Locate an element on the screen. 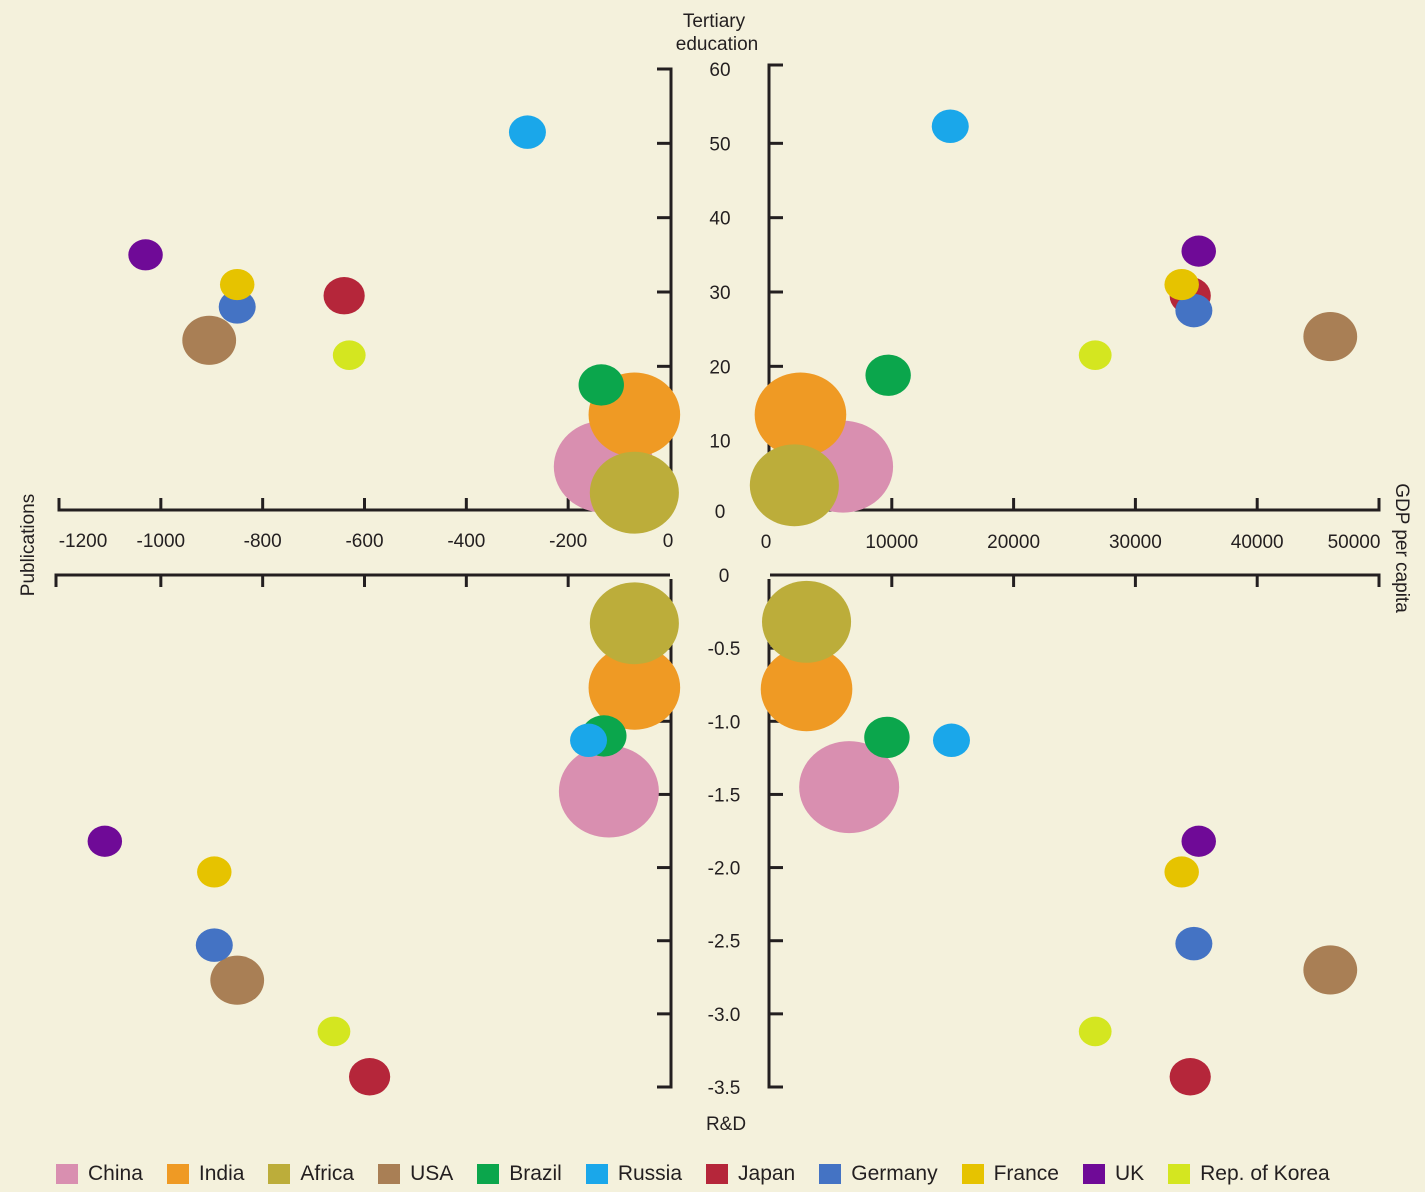  publications-tick-label: -400 is located at coordinates (466, 541).